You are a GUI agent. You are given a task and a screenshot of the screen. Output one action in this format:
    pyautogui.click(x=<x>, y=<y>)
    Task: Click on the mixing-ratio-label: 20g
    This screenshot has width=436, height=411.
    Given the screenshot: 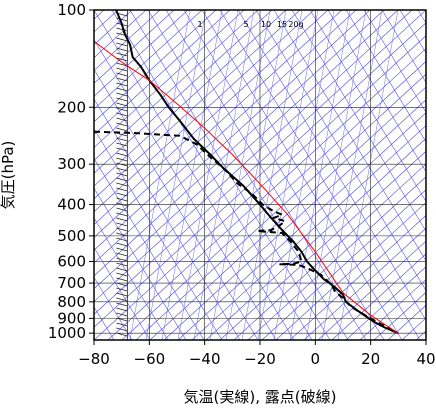 What is the action you would take?
    pyautogui.click(x=295, y=24)
    